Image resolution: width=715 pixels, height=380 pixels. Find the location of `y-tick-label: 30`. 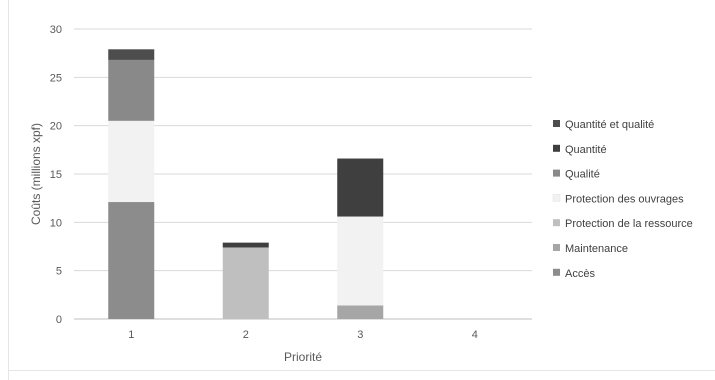

y-tick-label: 30 is located at coordinates (56, 30).